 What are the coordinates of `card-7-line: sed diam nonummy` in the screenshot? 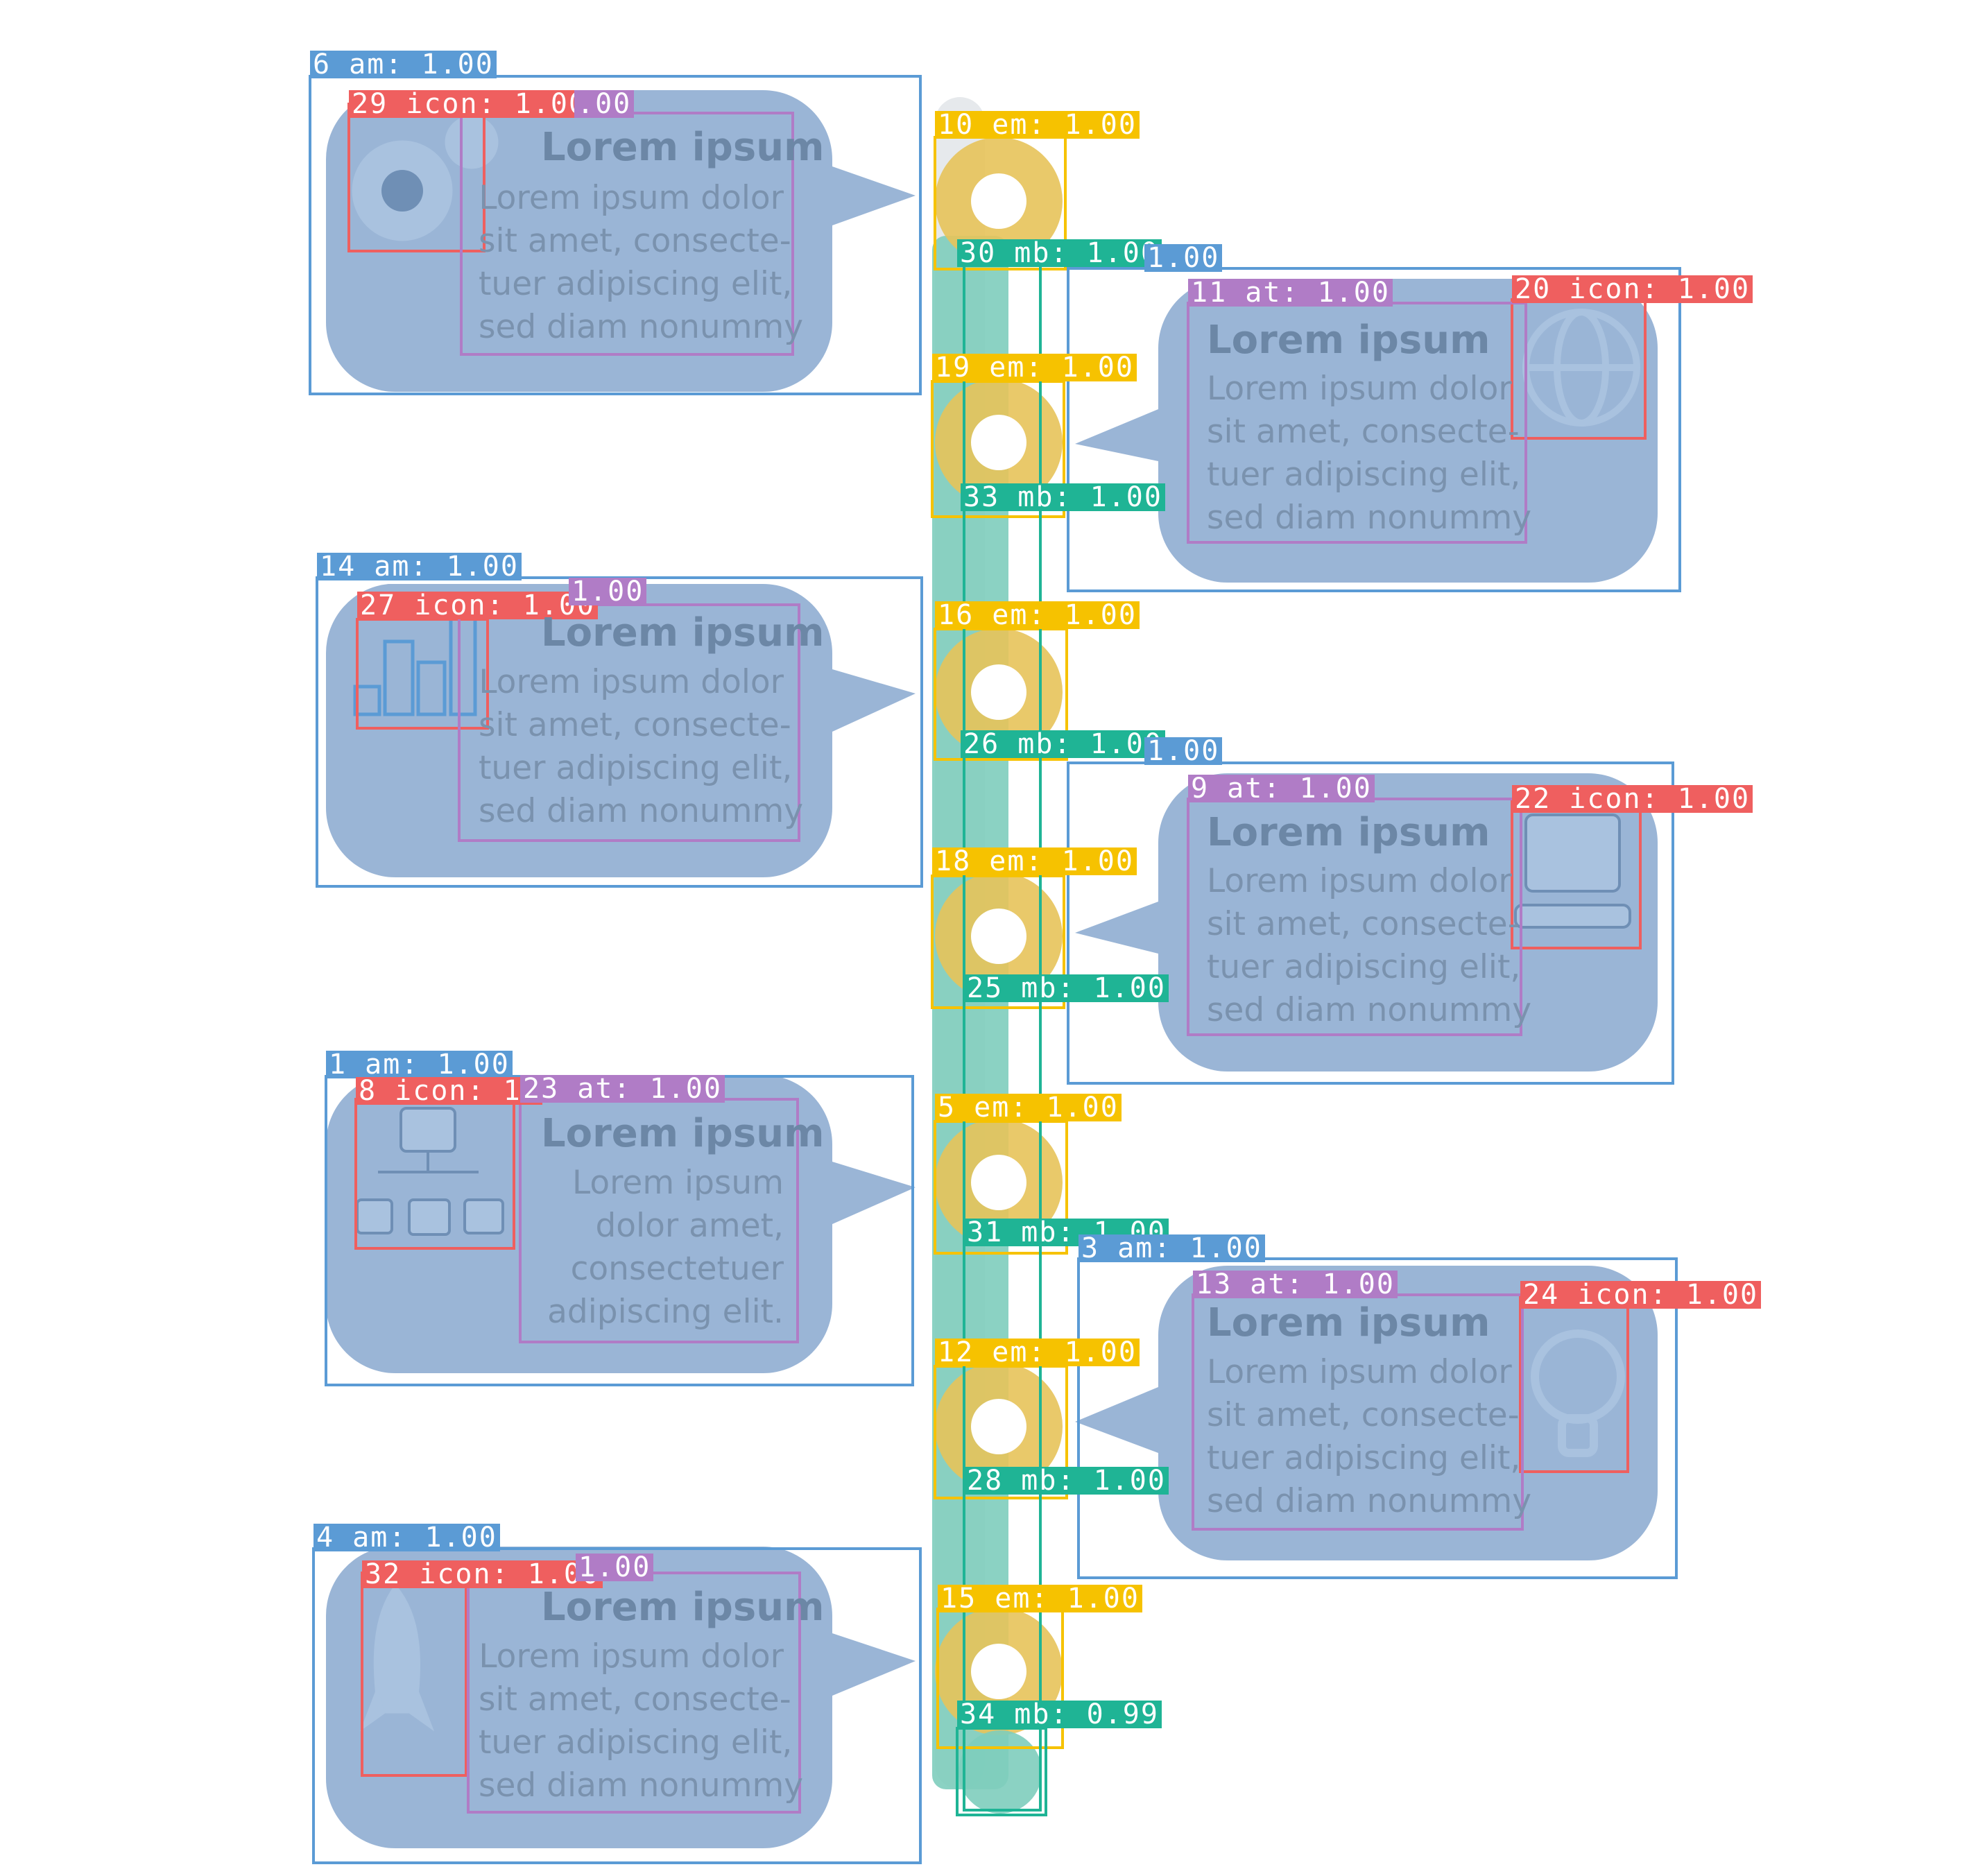 It's located at (641, 1785).